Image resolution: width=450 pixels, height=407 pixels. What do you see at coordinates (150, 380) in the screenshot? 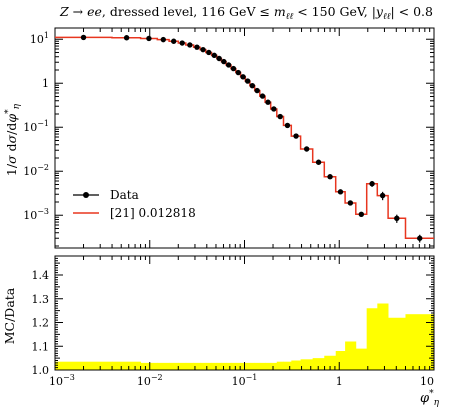
I see `x-tick-label: 10⁻²` at bounding box center [150, 380].